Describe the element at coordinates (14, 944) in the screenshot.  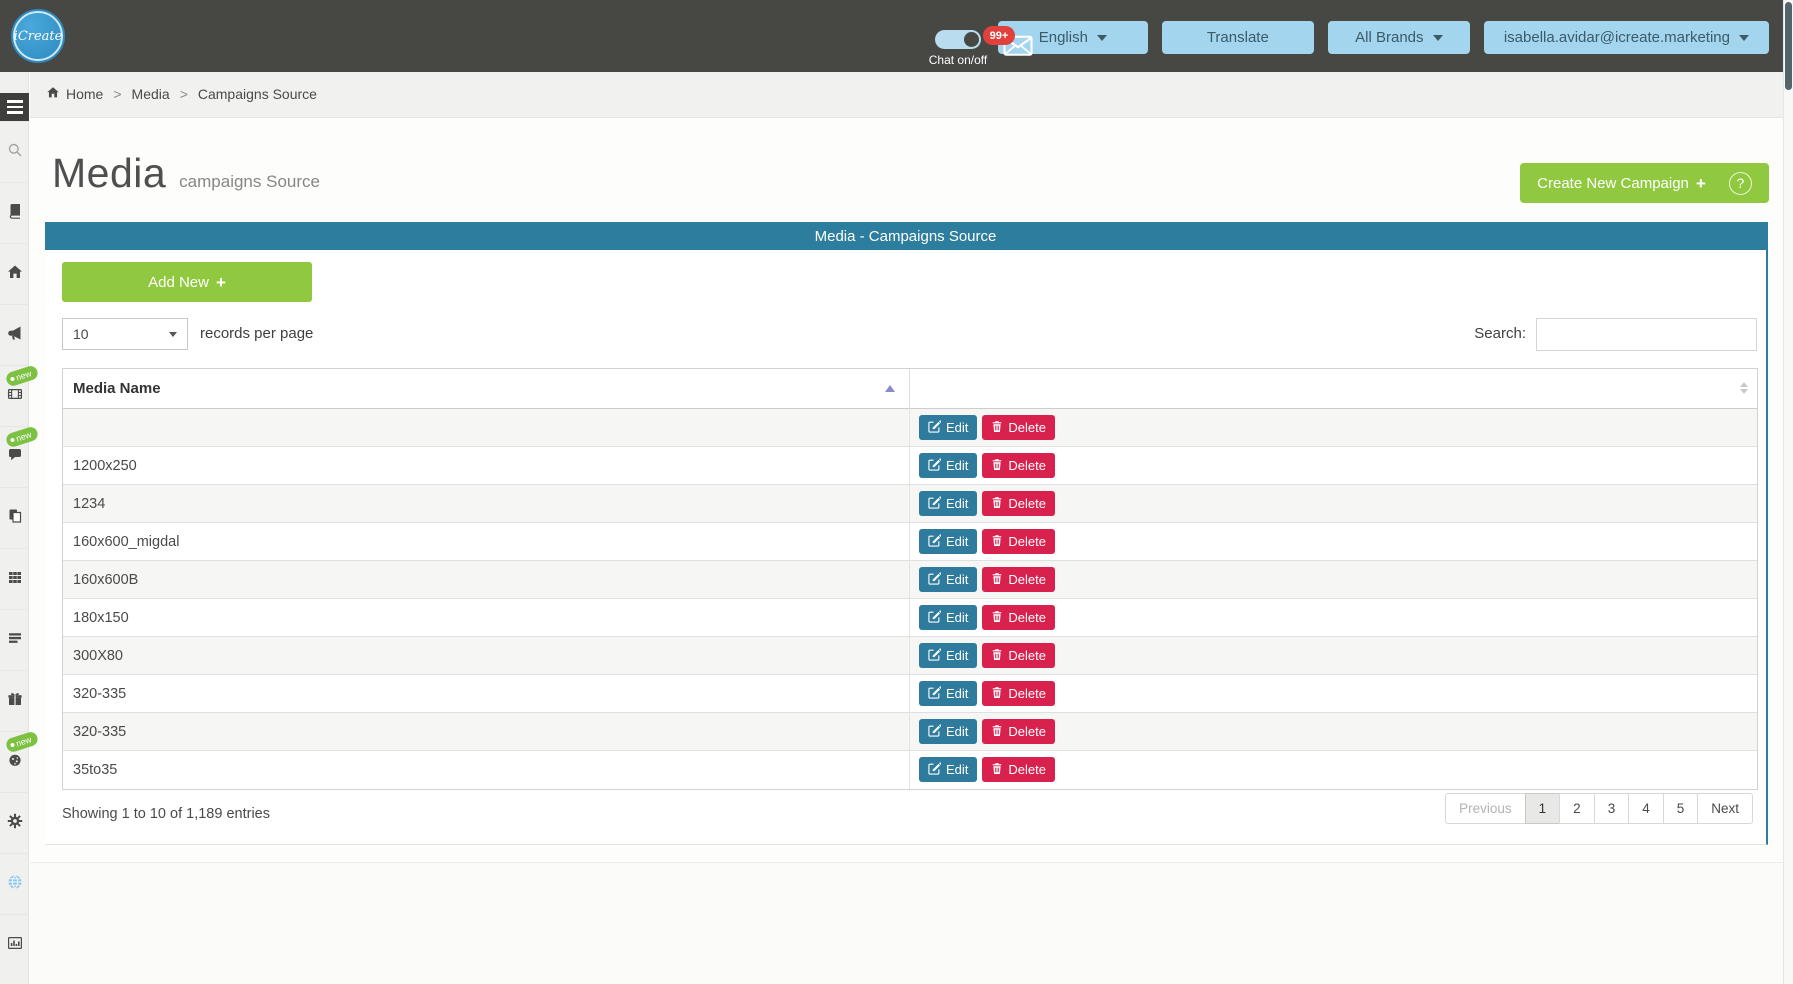
I see `sidebar-item-bar-chart` at that location.